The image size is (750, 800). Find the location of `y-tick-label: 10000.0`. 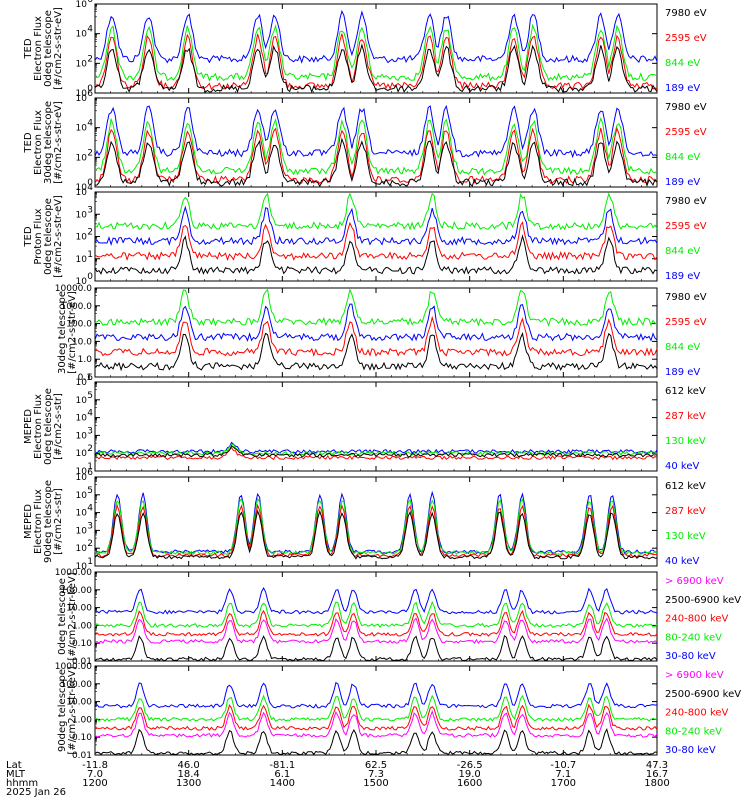

y-tick-label: 10000.0 is located at coordinates (73, 289).